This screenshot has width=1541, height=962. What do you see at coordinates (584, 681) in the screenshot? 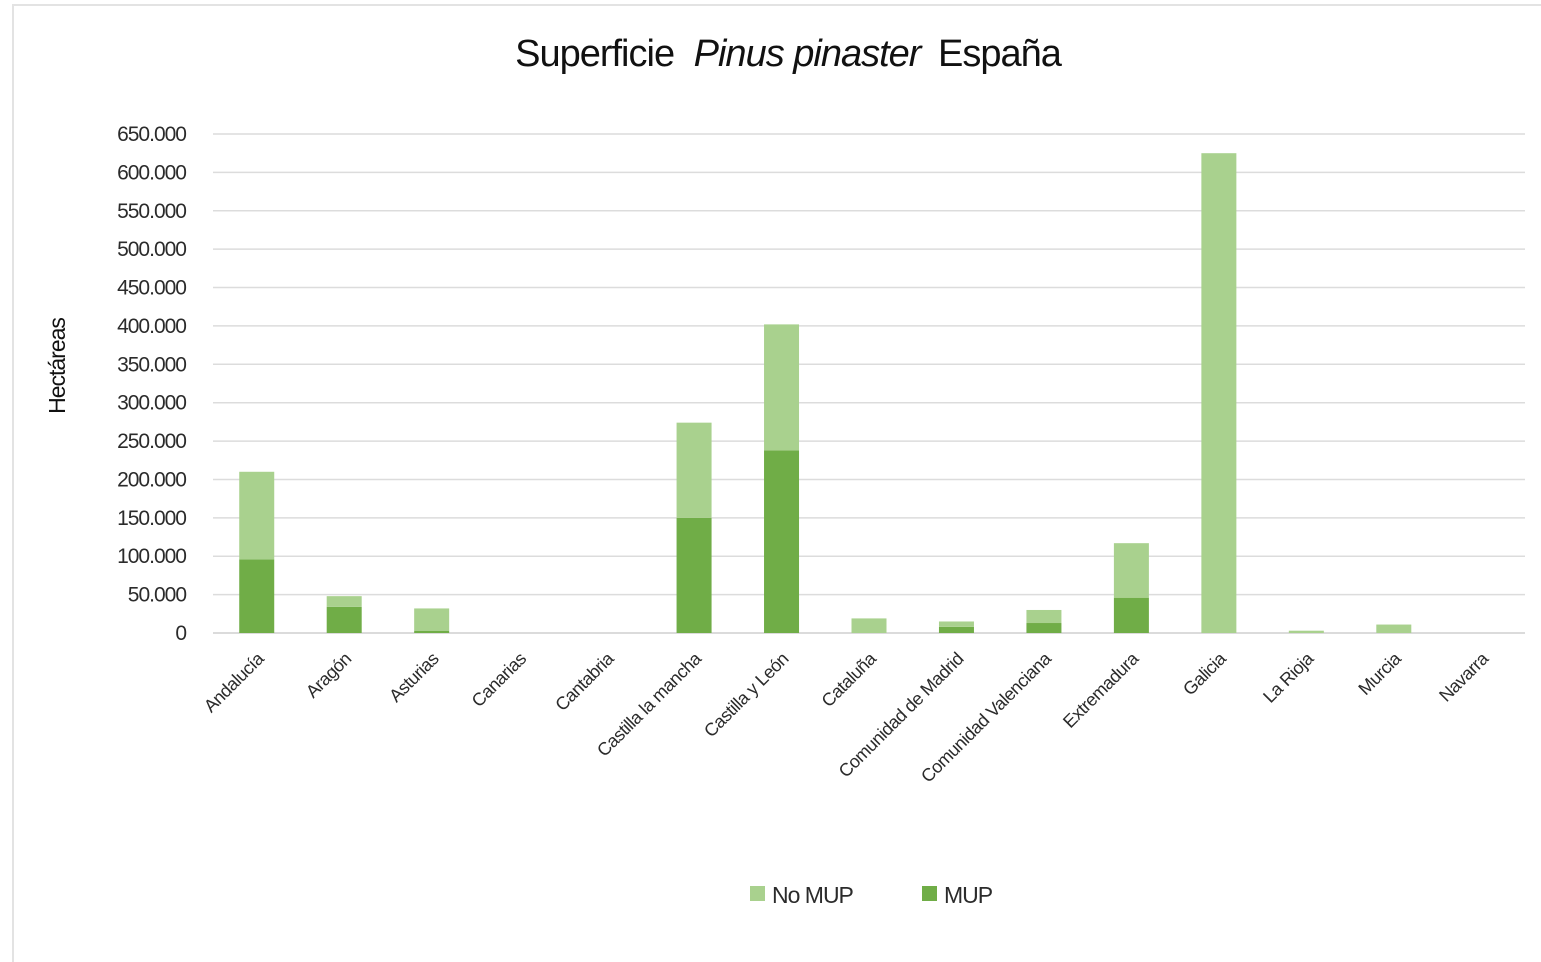
I see `x-tick-label: Cantabria` at bounding box center [584, 681].